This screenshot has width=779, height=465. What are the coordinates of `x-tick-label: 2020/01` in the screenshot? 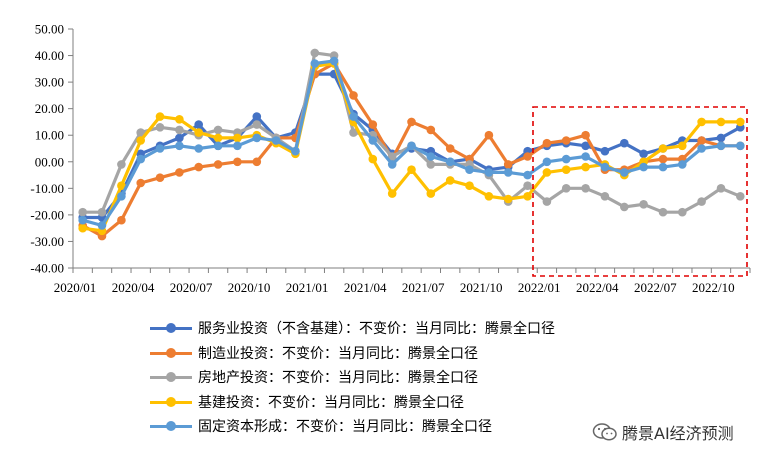 It's located at (75, 287).